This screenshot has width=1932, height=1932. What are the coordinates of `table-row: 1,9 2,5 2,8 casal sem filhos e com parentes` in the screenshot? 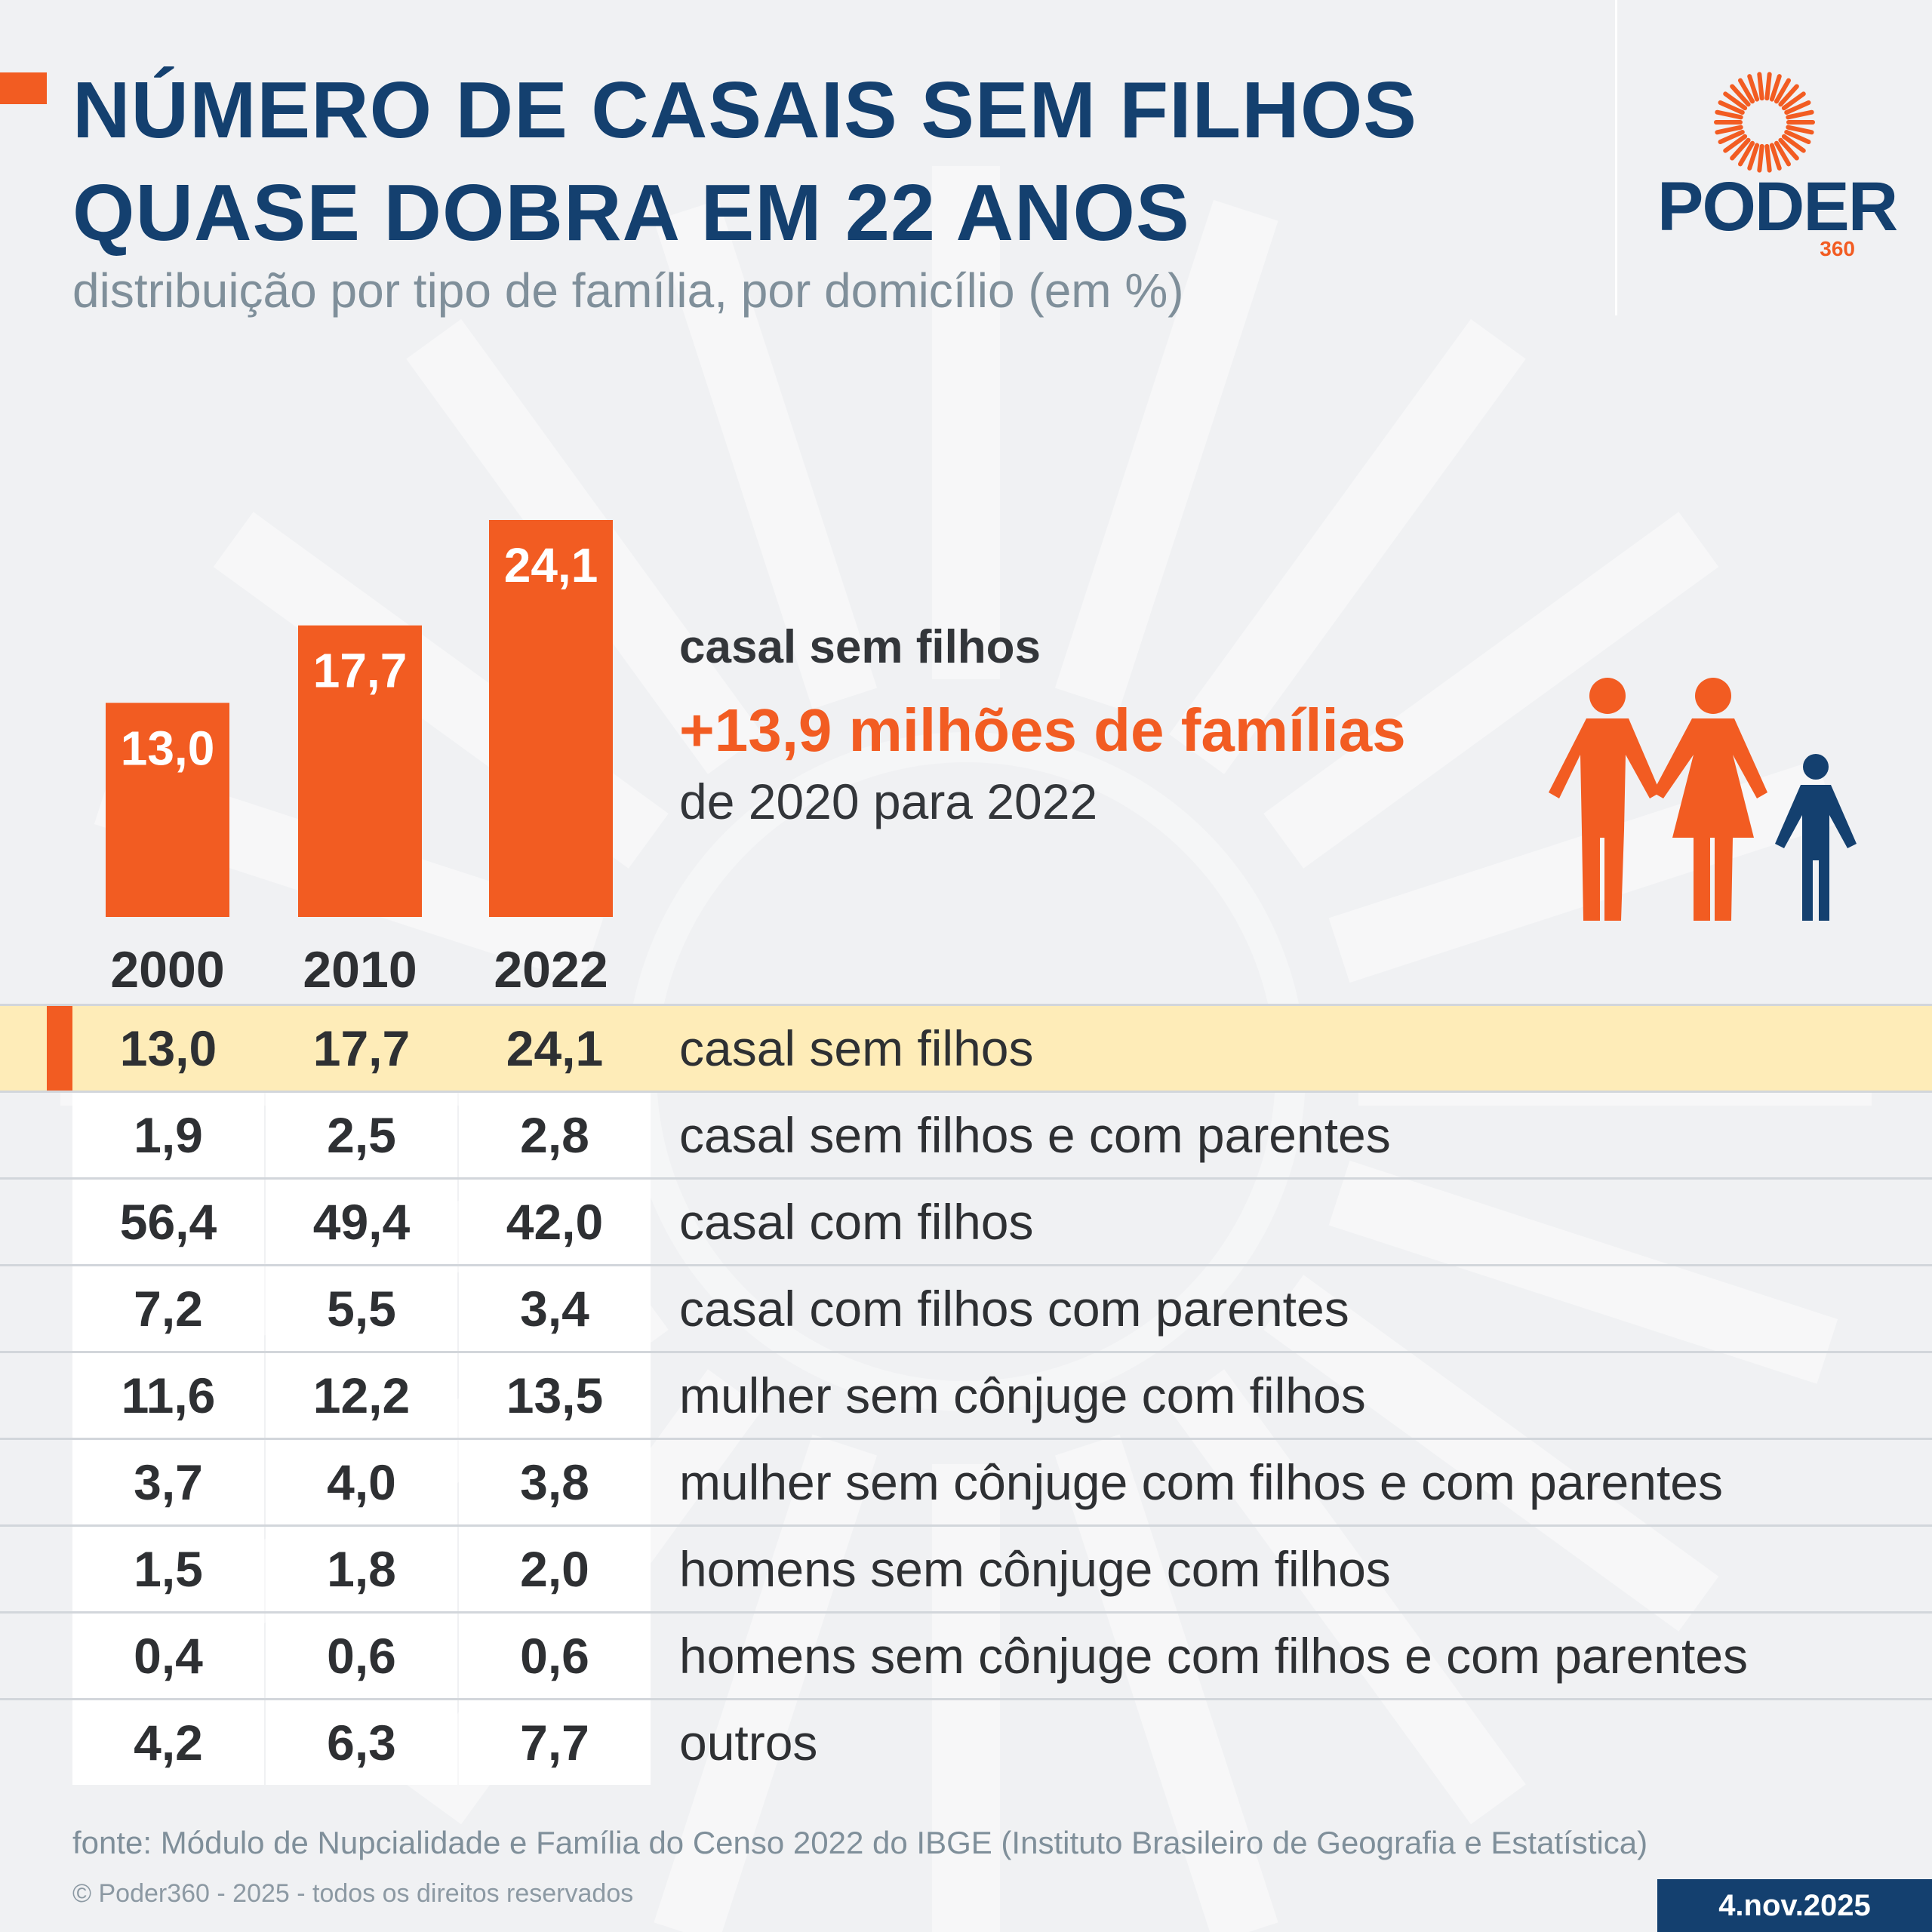 It's located at (966, 1134).